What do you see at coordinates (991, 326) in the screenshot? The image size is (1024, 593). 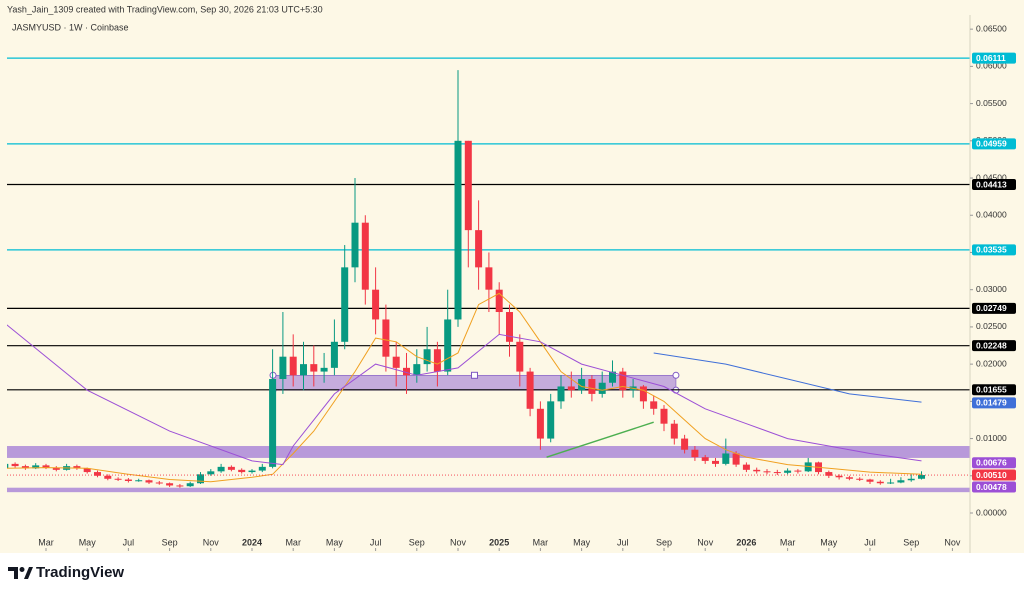 I see `y-tick-label: 0.02500` at bounding box center [991, 326].